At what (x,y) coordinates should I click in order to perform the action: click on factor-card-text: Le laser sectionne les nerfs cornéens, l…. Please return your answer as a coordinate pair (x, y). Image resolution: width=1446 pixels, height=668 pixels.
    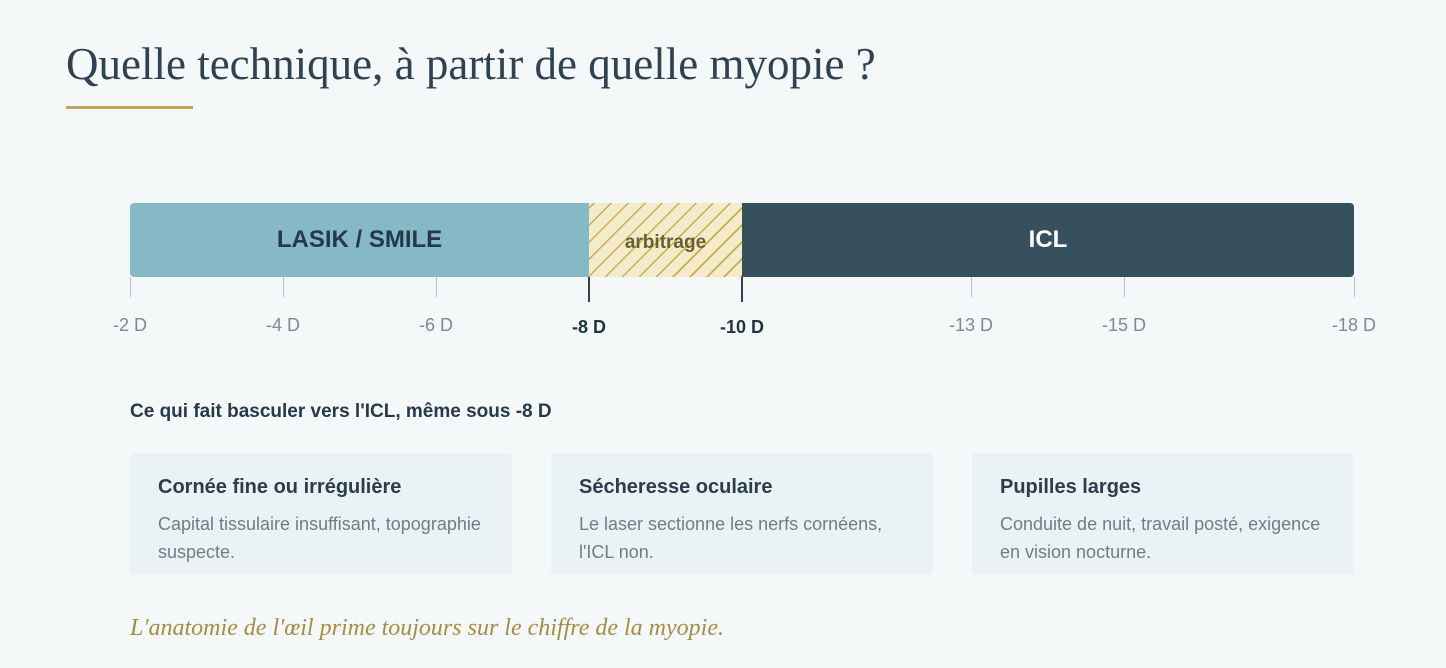
    Looking at the image, I should click on (731, 538).